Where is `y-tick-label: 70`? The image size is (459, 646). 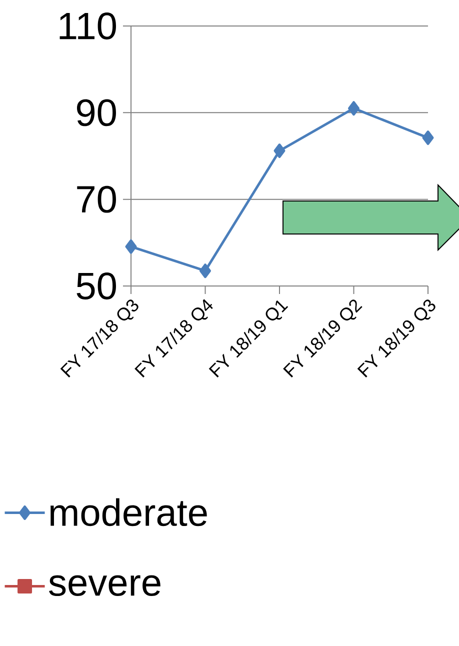
y-tick-label: 70 is located at coordinates (96, 199).